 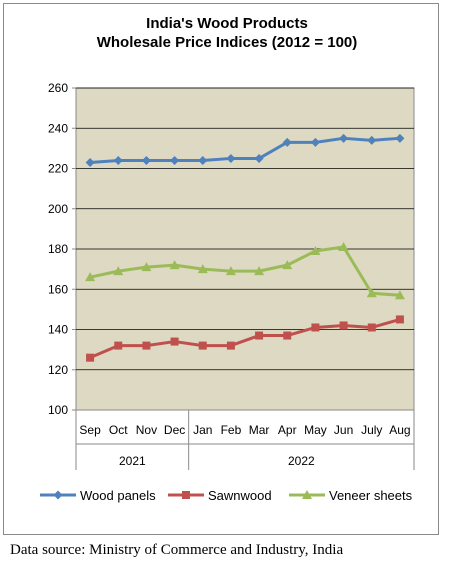 I want to click on y-tick-label: 100, so click(x=58, y=410).